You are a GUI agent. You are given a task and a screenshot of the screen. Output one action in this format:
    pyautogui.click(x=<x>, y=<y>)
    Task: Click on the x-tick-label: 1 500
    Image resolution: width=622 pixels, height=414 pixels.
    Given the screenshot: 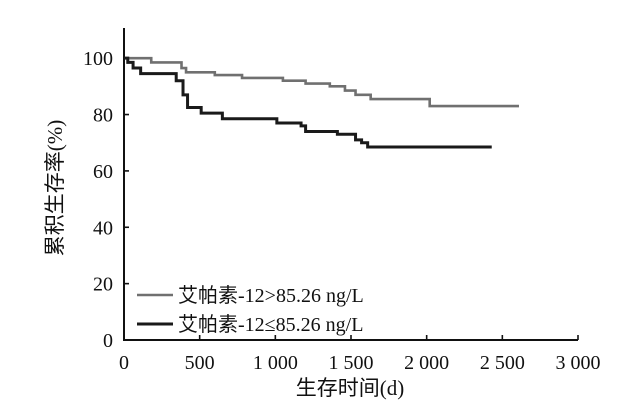 What is the action you would take?
    pyautogui.click(x=351, y=363)
    